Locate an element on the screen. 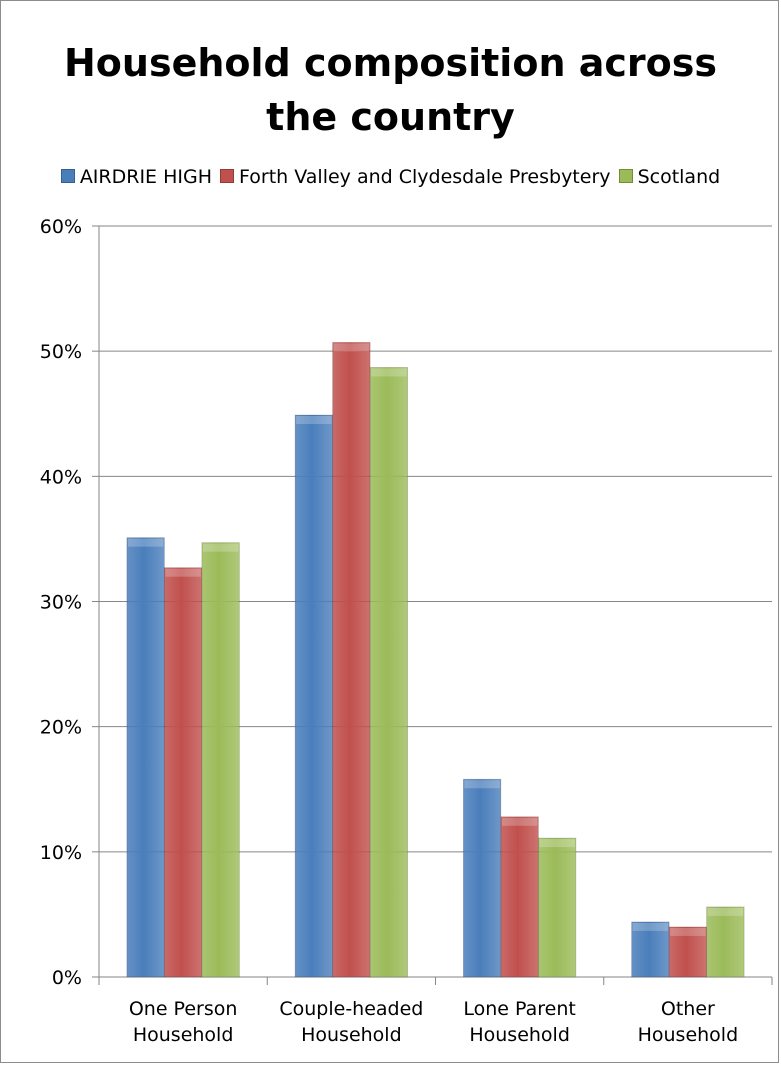 Image resolution: width=781 pixels, height=1065 pixels. y-tick-label: 30% is located at coordinates (61, 603).